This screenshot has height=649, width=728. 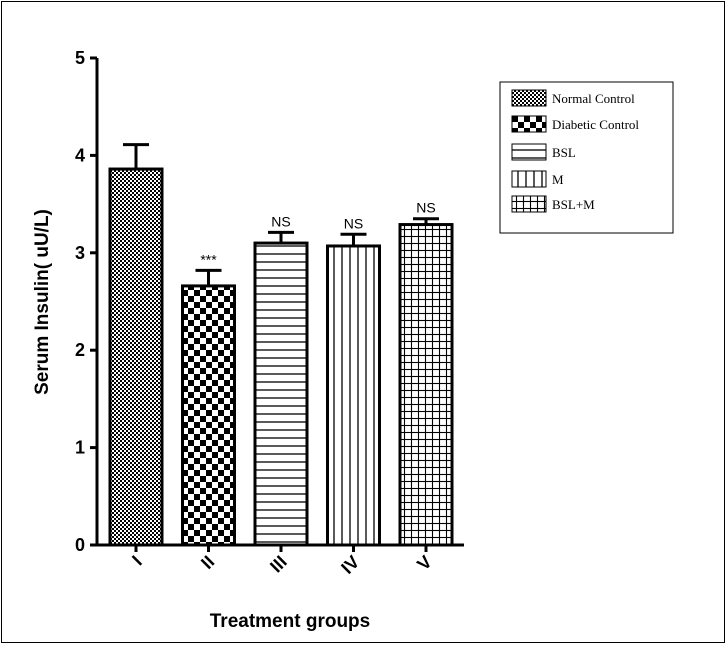 What do you see at coordinates (564, 152) in the screenshot?
I see `legend-label: BSL` at bounding box center [564, 152].